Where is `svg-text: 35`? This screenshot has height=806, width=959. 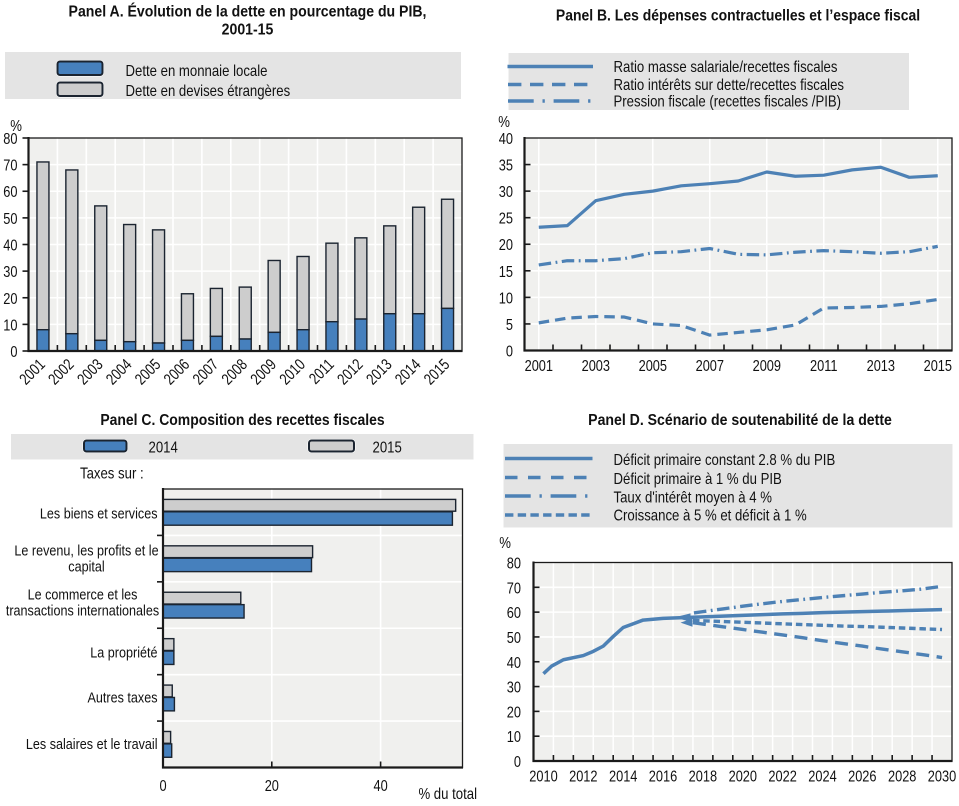
svg-text: 35 is located at coordinates (506, 166).